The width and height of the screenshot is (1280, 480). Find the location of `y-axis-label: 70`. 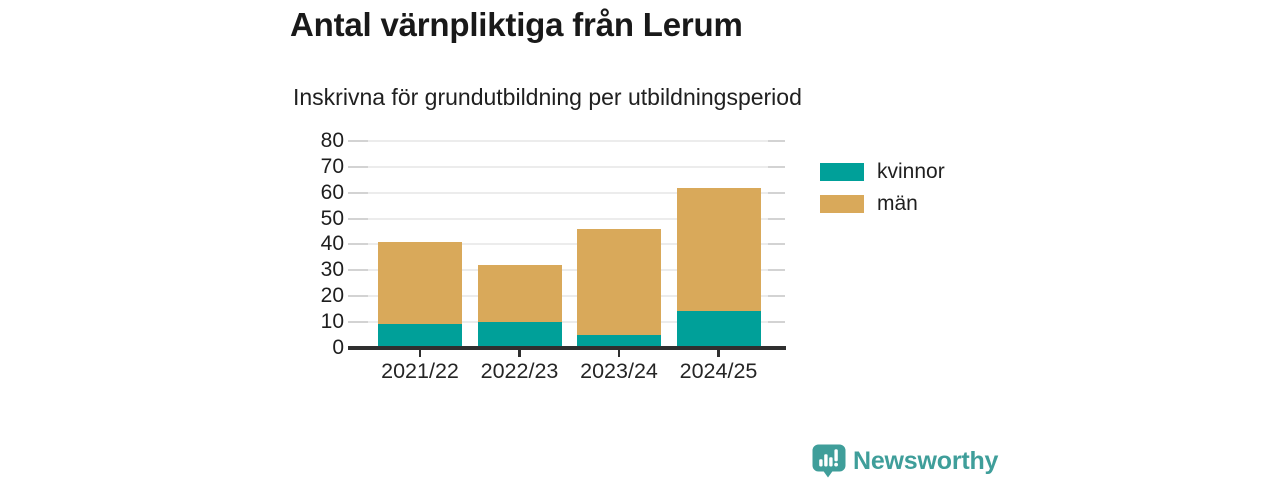

y-axis-label: 70 is located at coordinates (332, 166).